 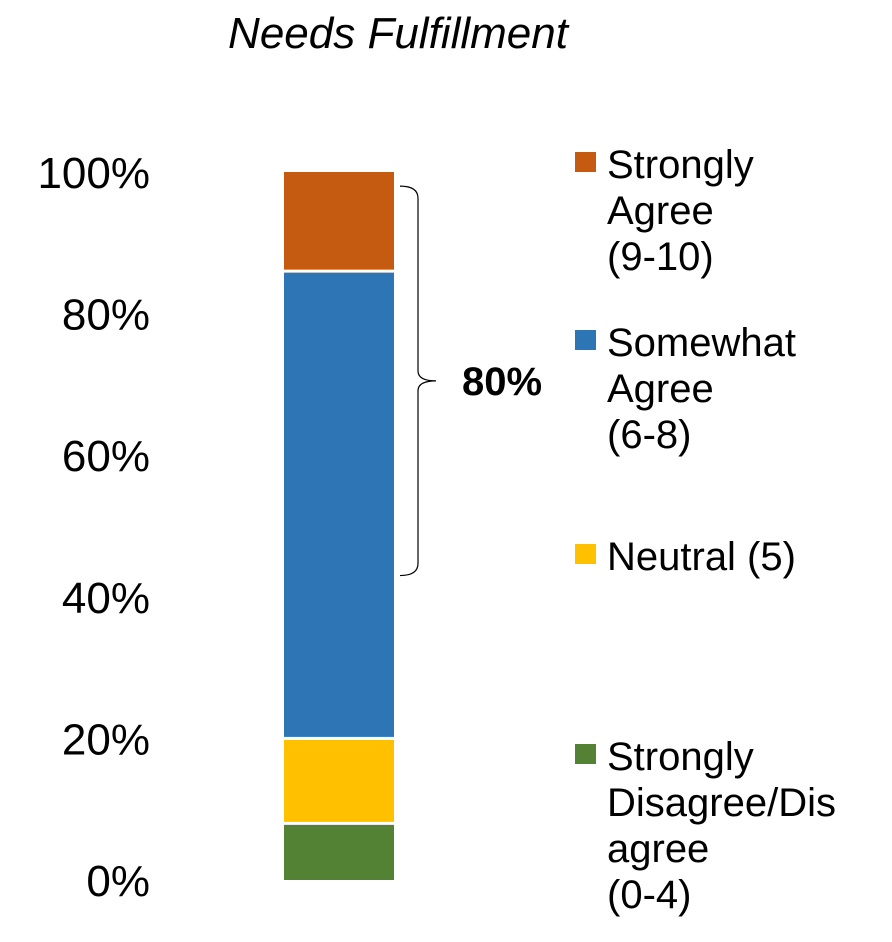 I want to click on y-tick-label: 20%, so click(x=106, y=739).